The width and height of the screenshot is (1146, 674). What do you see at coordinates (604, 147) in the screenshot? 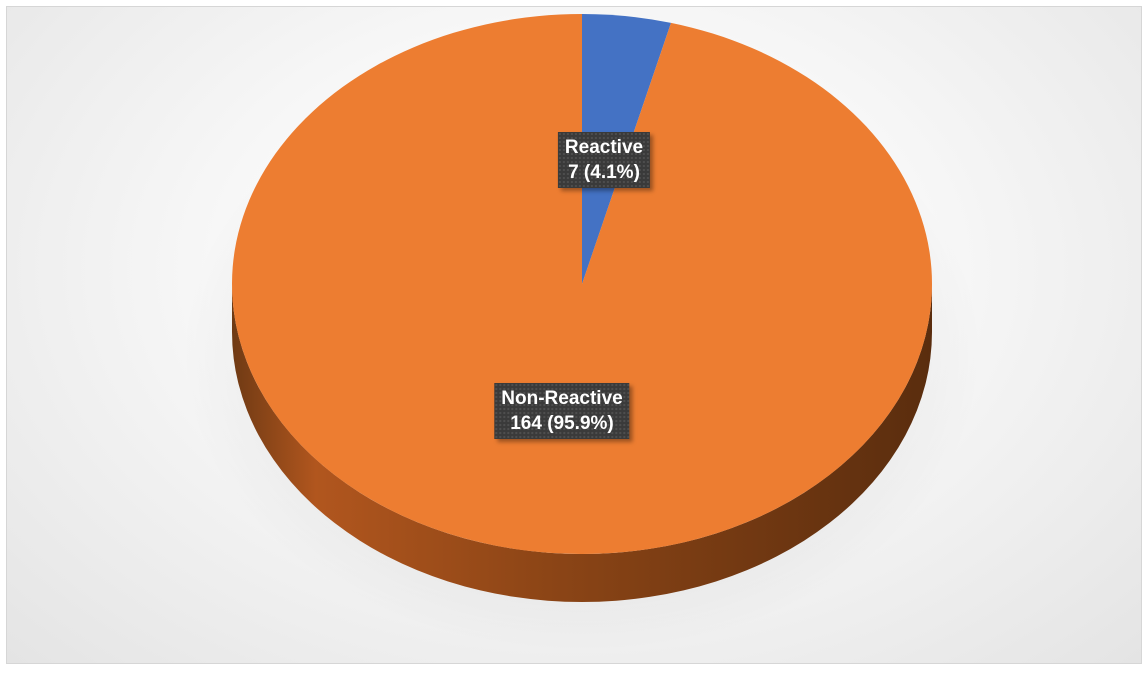
I see `data-label-reactive-category: Reactive` at bounding box center [604, 147].